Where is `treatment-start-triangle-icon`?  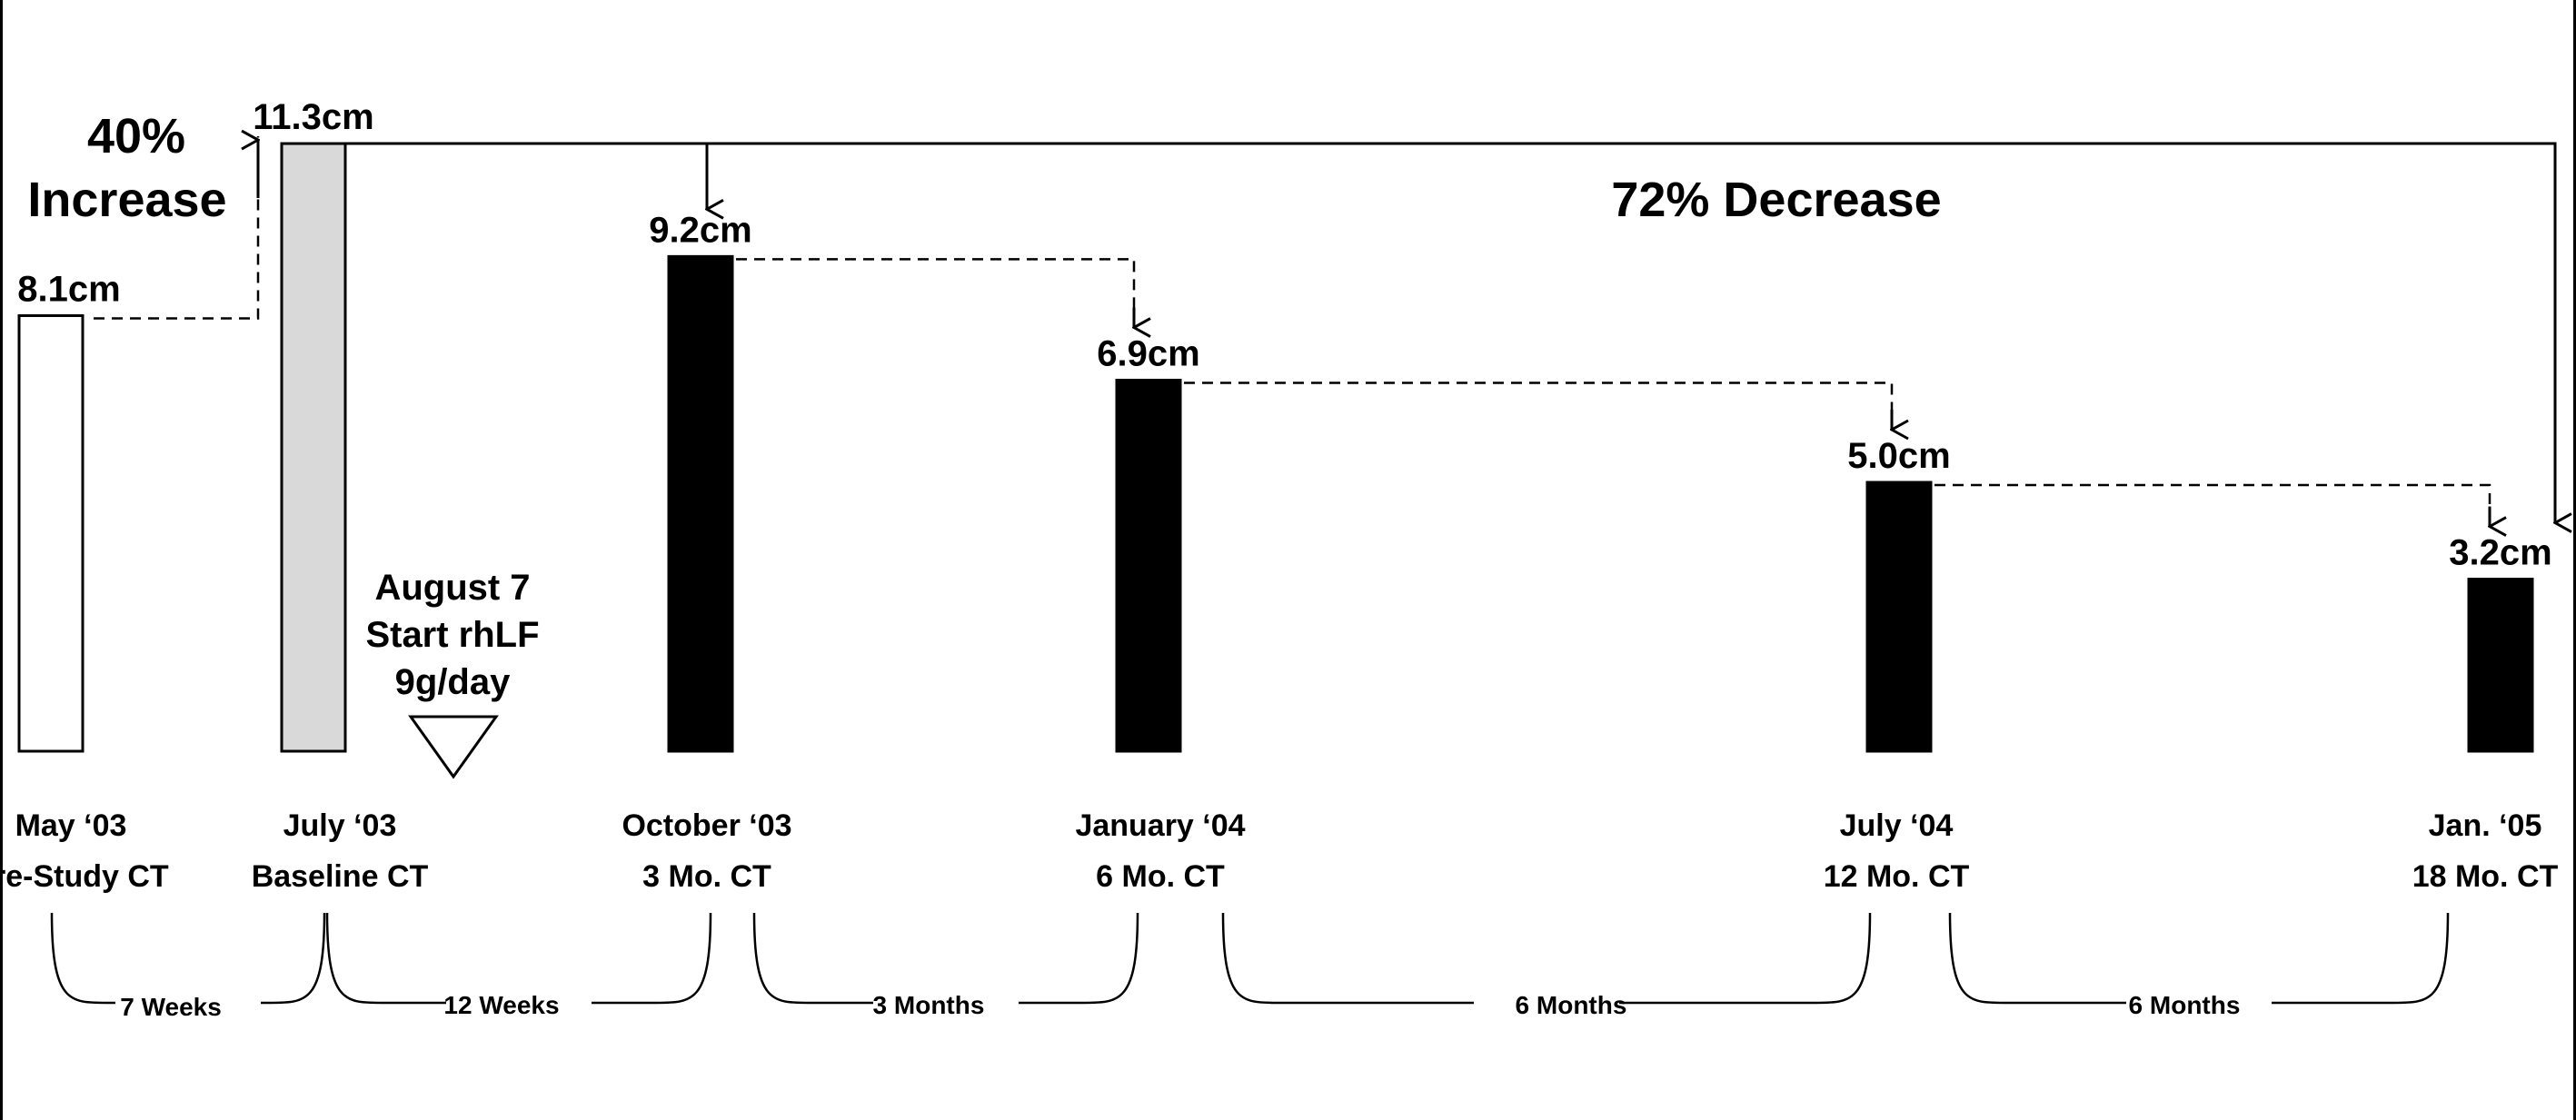 treatment-start-triangle-icon is located at coordinates (454, 747).